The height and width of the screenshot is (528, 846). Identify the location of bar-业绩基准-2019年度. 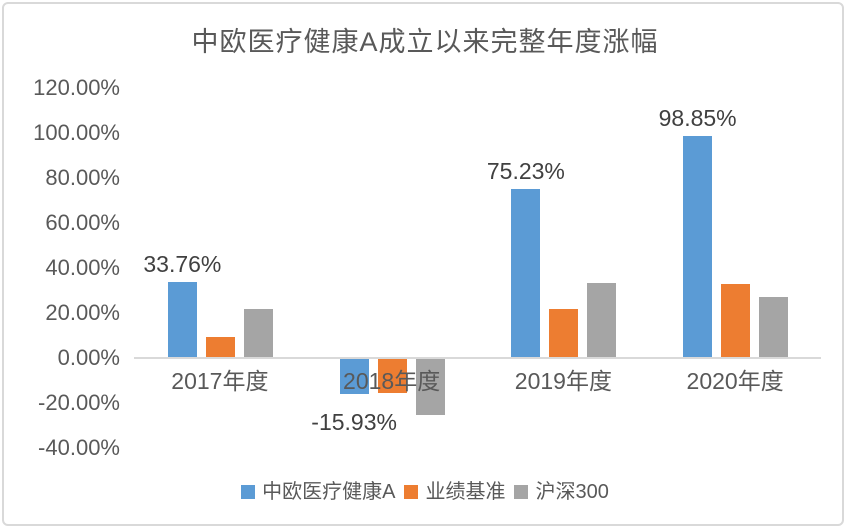
(564, 333).